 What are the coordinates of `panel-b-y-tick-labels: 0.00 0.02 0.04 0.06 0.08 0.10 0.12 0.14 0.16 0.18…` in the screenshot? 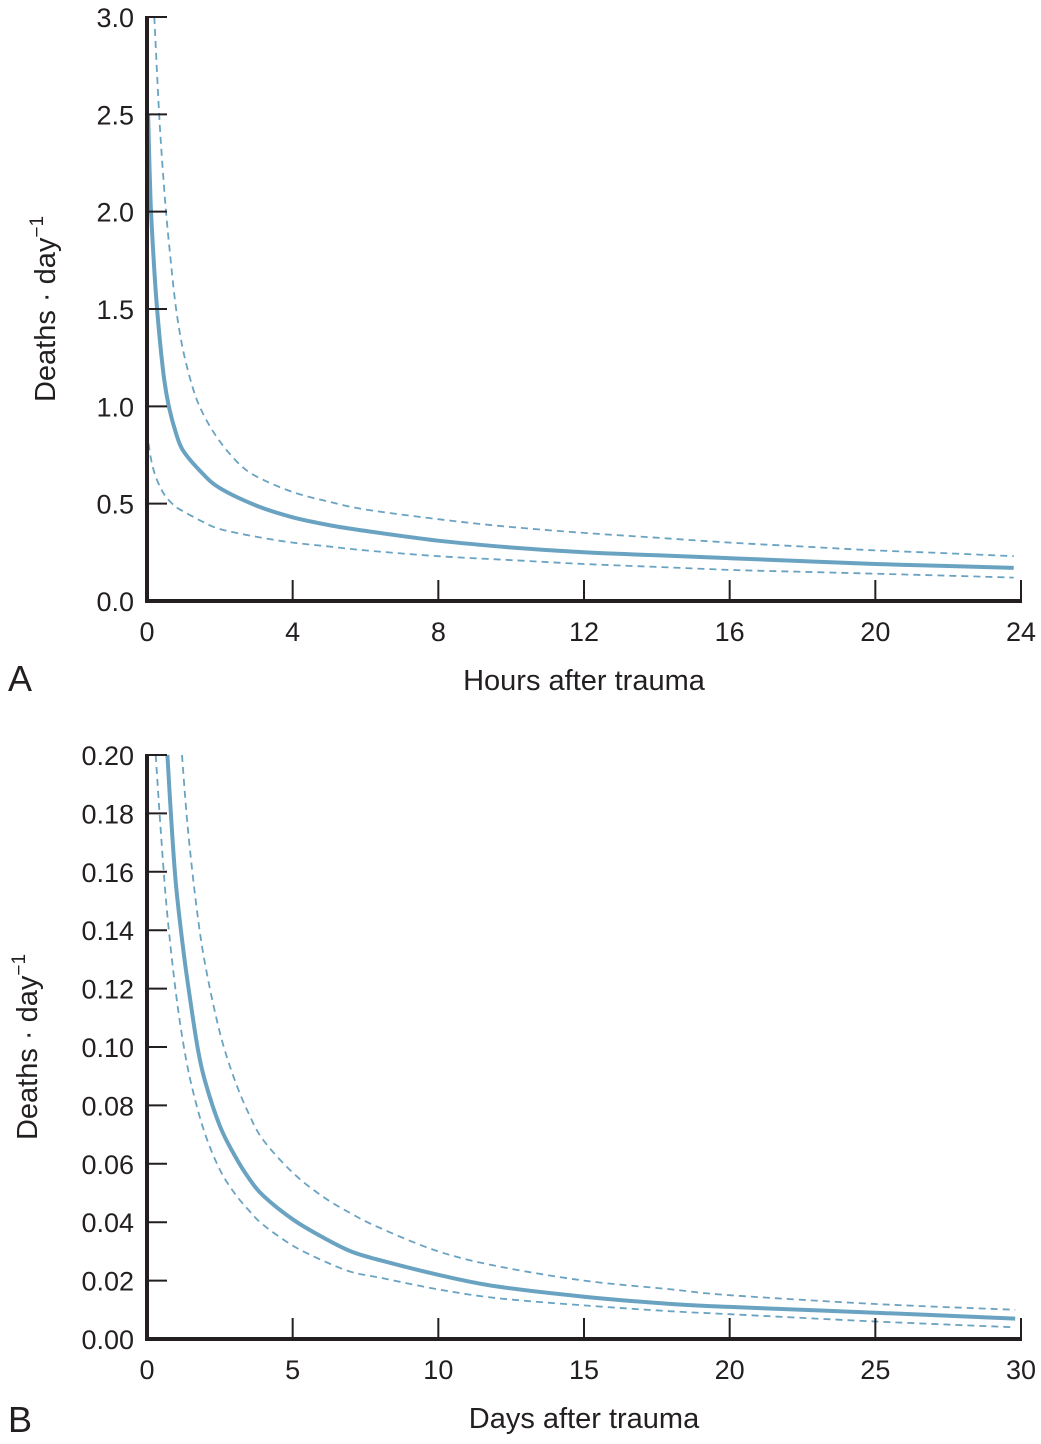 It's located at (107, 1048).